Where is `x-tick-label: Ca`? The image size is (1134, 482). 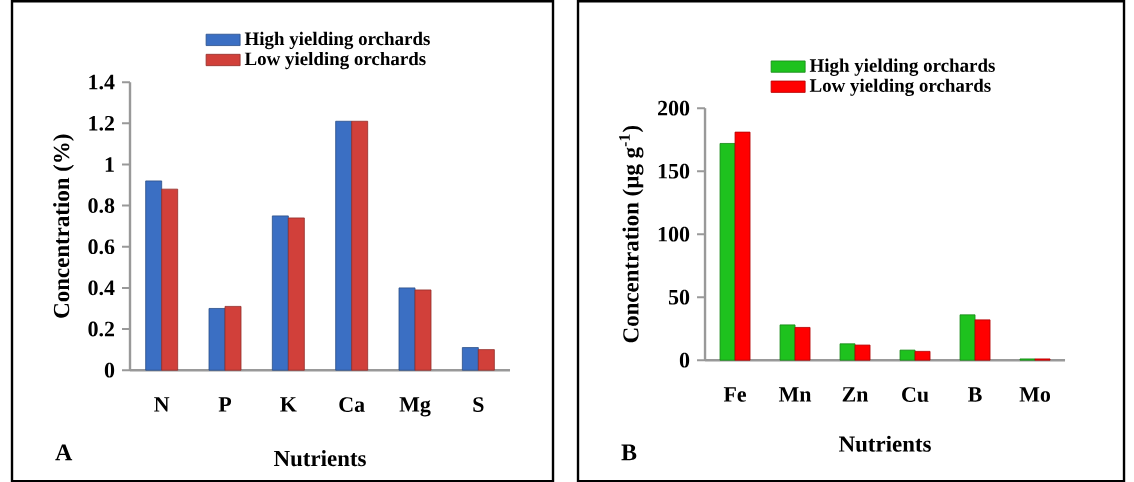
x-tick-label: Ca is located at coordinates (352, 404).